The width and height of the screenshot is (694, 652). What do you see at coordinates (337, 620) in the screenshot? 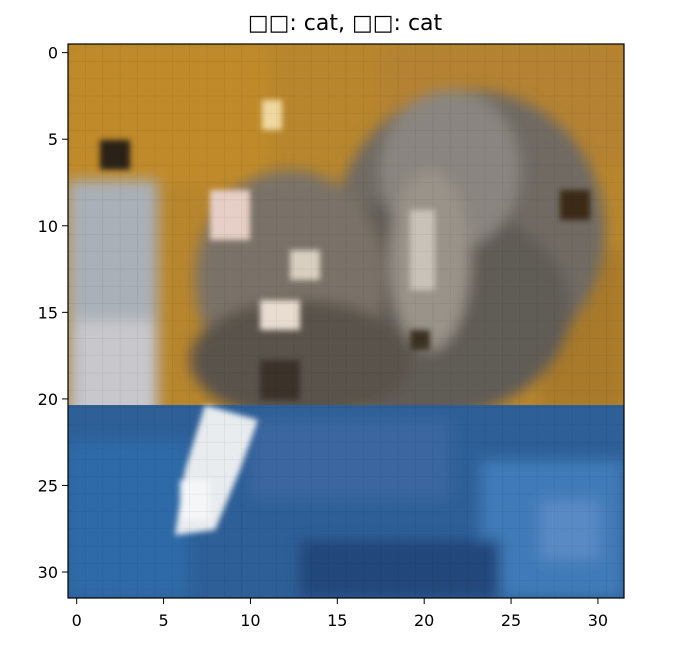
I see `x-tick-label: 15` at bounding box center [337, 620].